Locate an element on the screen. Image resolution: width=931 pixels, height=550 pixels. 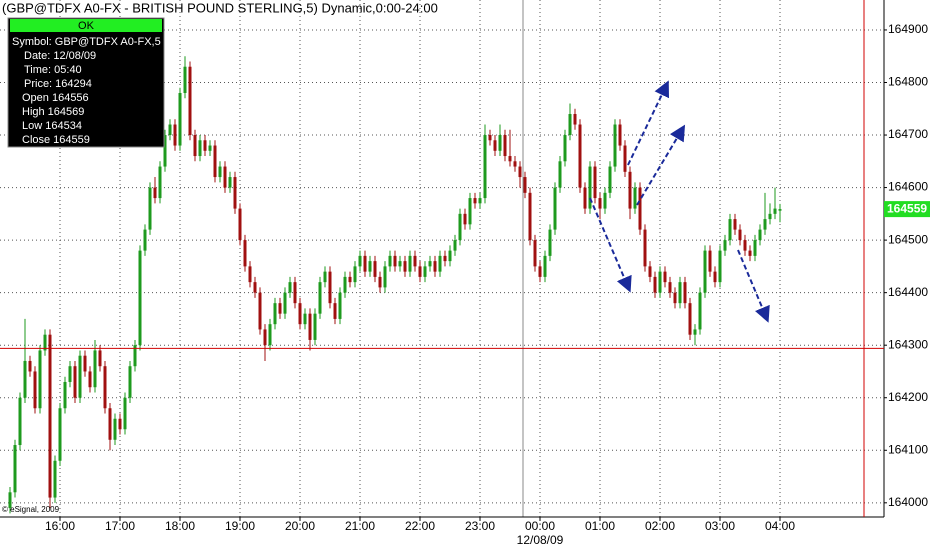
x-tick-label: 00:00 is located at coordinates (540, 526).